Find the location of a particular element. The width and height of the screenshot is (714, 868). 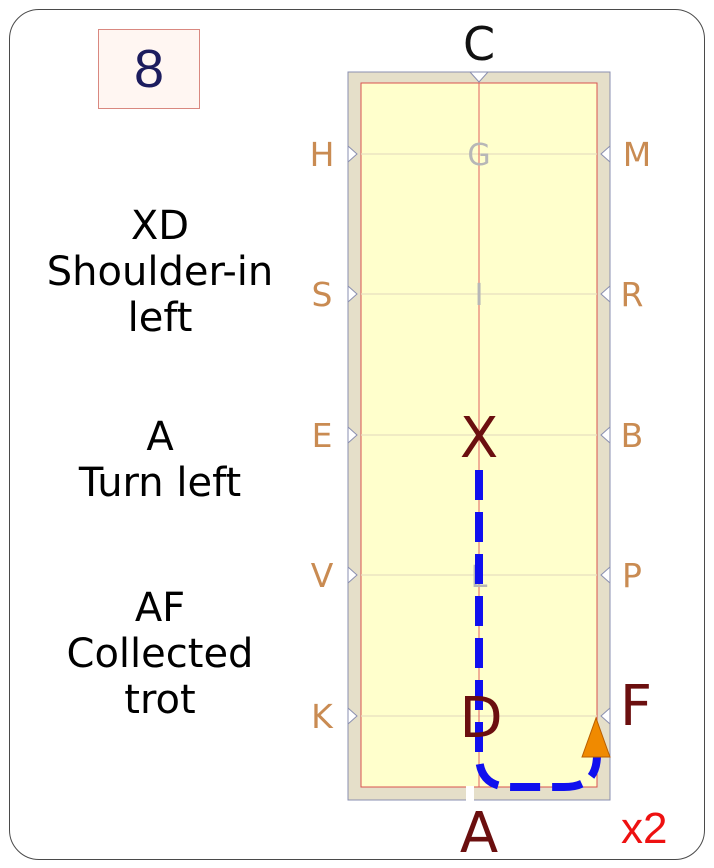

letter-m: M is located at coordinates (637, 154).